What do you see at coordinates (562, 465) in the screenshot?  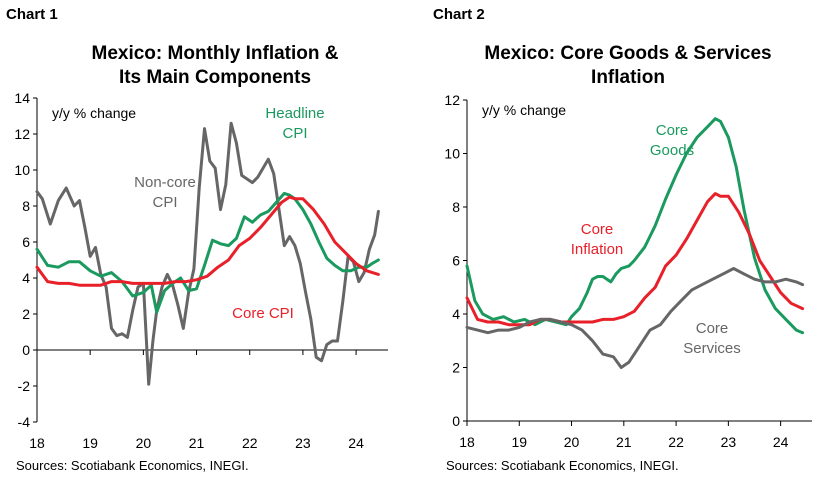 I see `chart2-source: Sources: Scotiabank Economics, INEGI.` at bounding box center [562, 465].